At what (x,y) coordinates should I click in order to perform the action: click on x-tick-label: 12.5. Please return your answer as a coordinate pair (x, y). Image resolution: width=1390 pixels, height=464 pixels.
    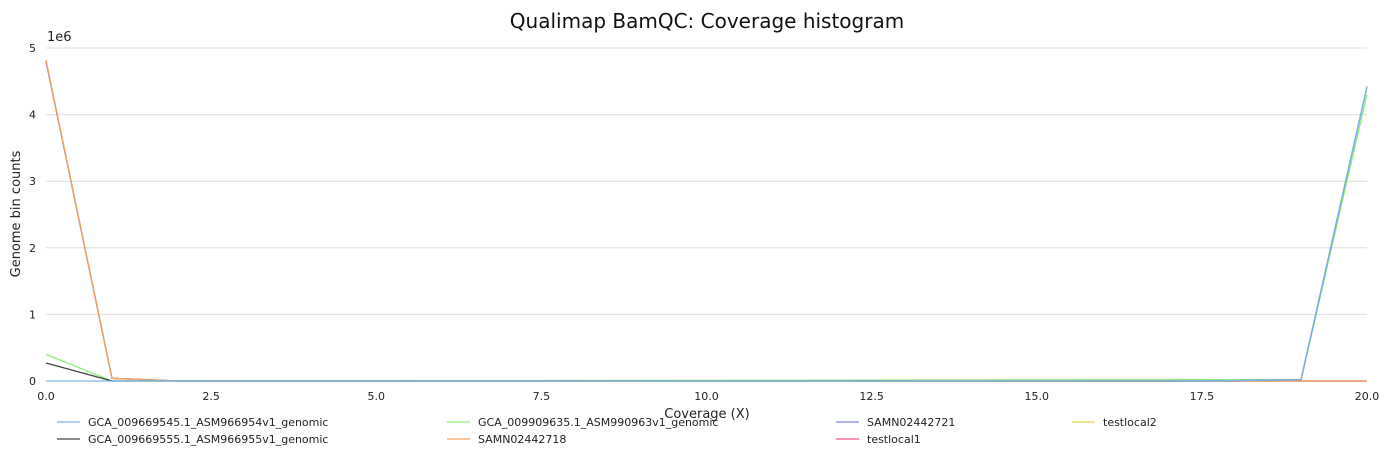
    Looking at the image, I should click on (871, 396).